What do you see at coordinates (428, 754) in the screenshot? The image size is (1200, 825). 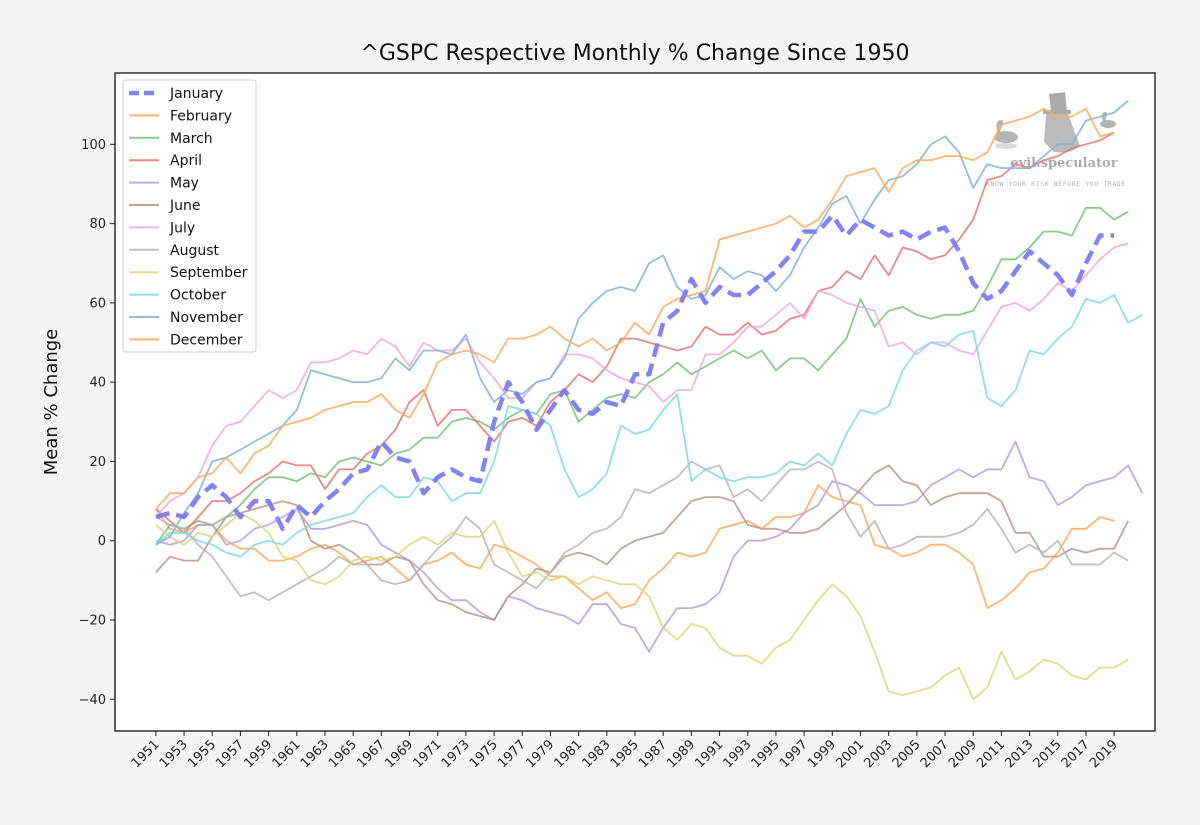 I see `x-tick-label: 1971` at bounding box center [428, 754].